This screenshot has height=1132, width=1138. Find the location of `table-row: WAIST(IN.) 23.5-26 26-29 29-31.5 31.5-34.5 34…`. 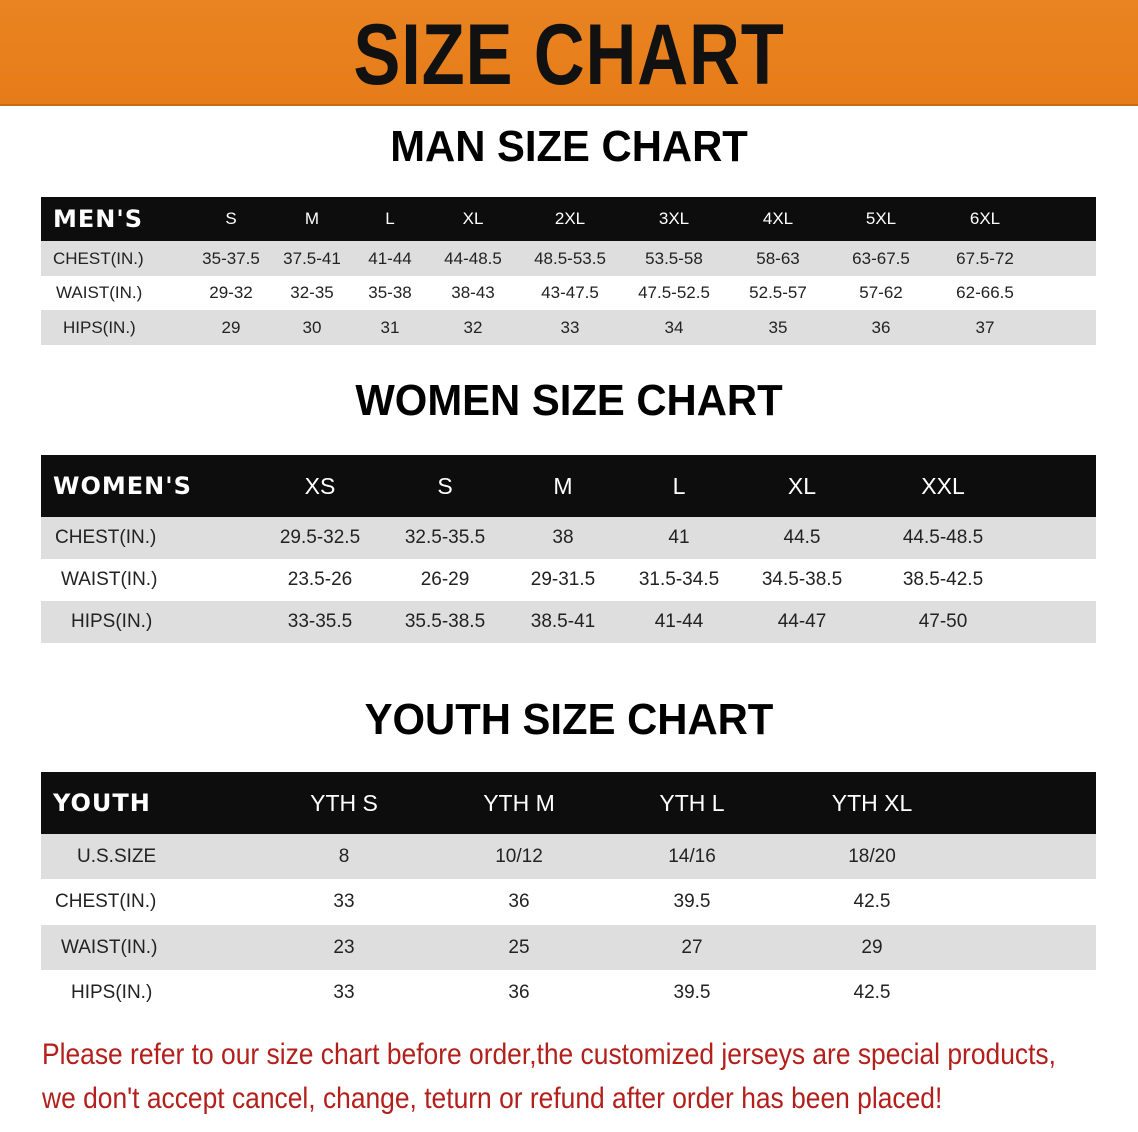

table-row: WAIST(IN.) 23.5-26 26-29 29-31.5 31.5-34.5 34… is located at coordinates (568, 580).